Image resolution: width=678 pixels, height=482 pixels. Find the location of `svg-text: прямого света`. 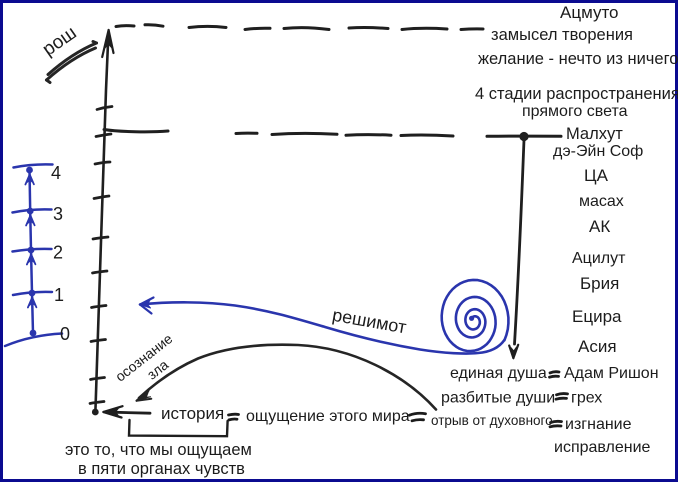

svg-text: прямого света is located at coordinates (575, 111).